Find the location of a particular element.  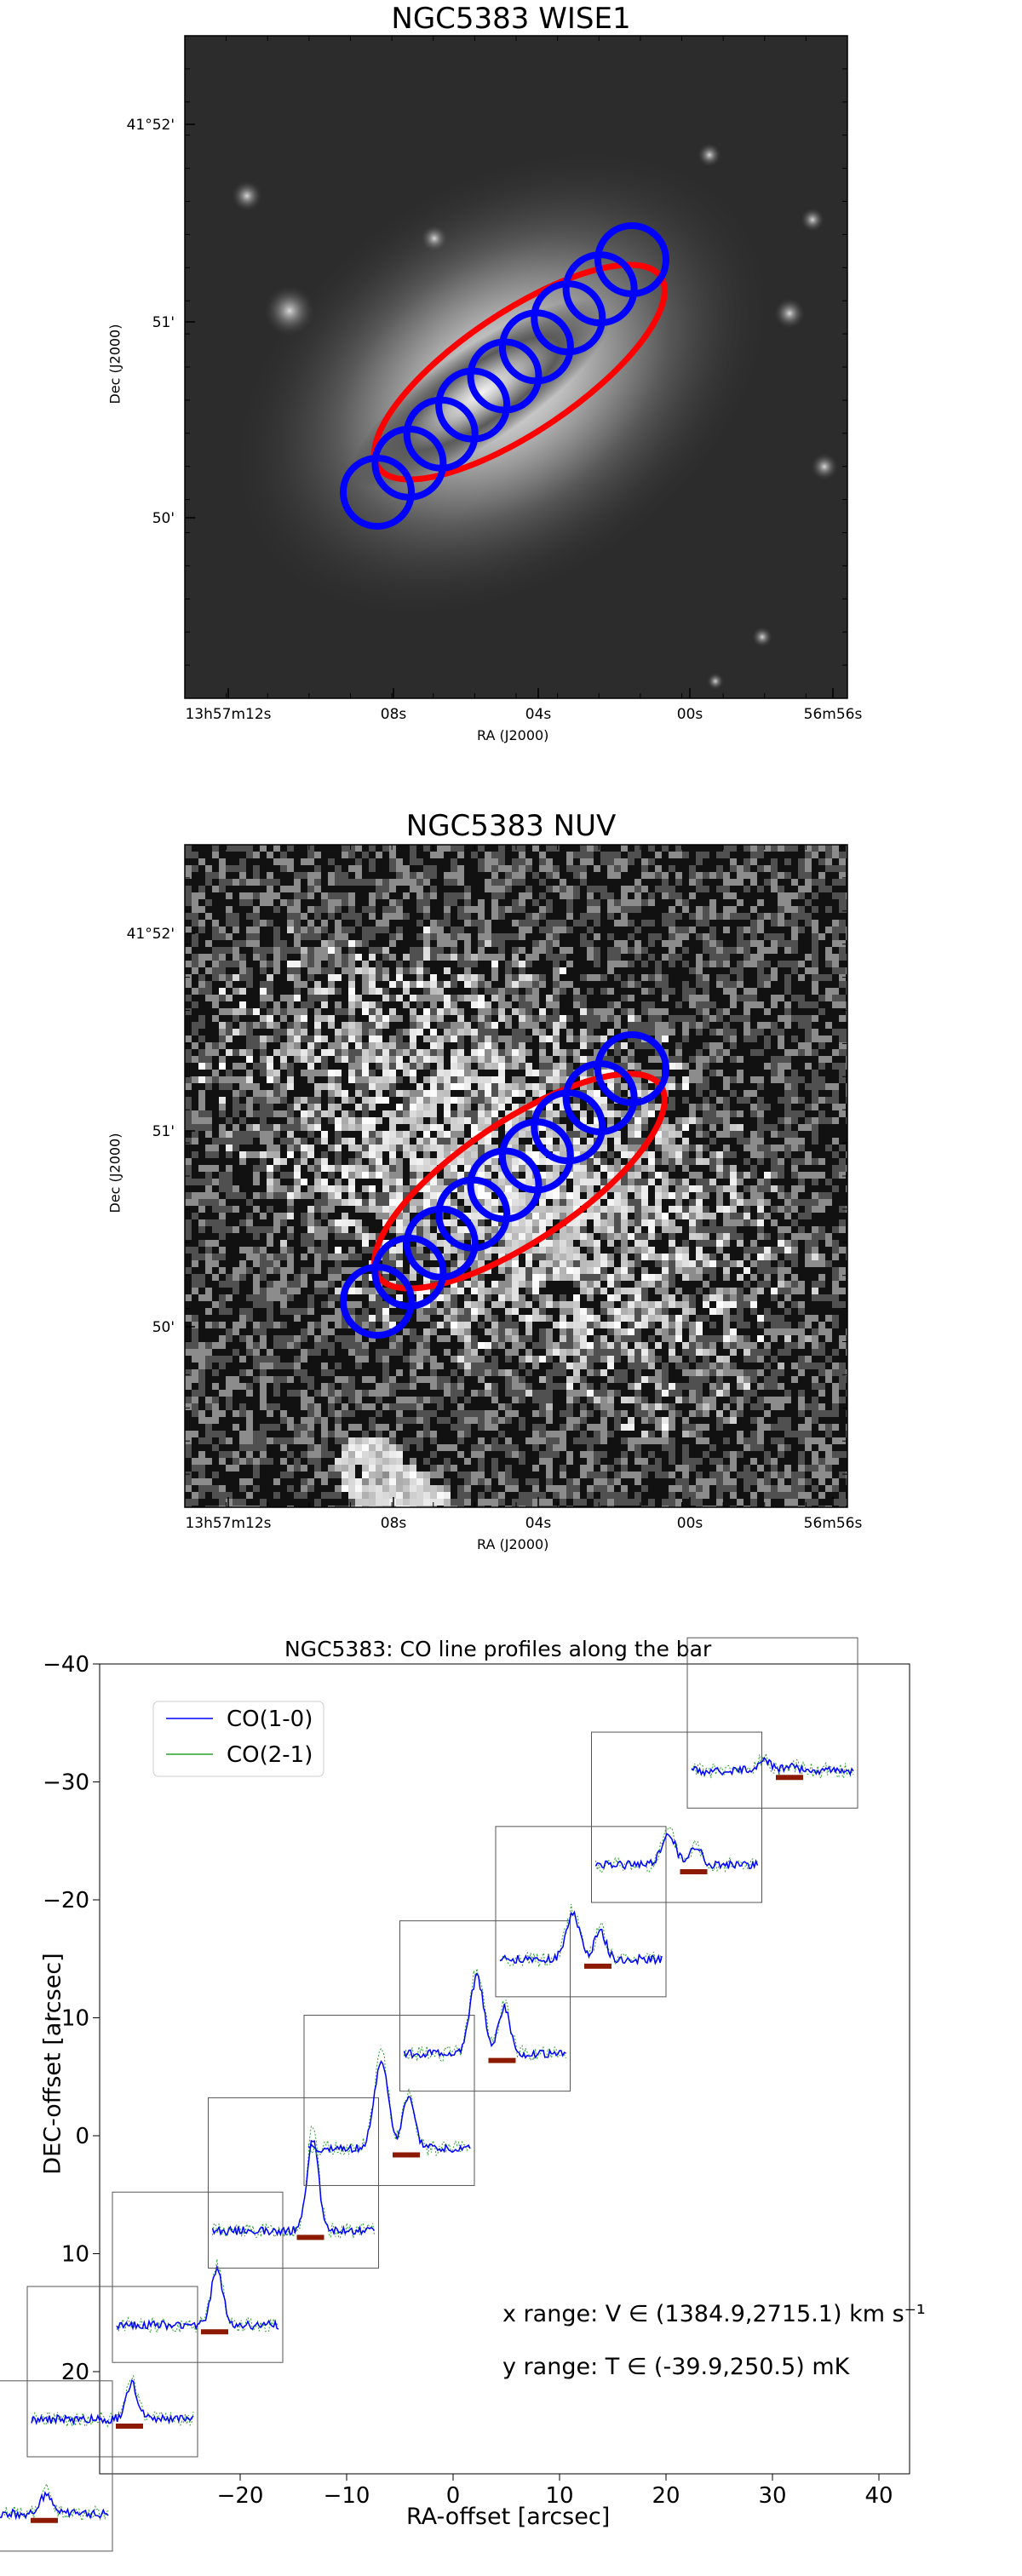

y-tick-label: 0 is located at coordinates (82, 2136).